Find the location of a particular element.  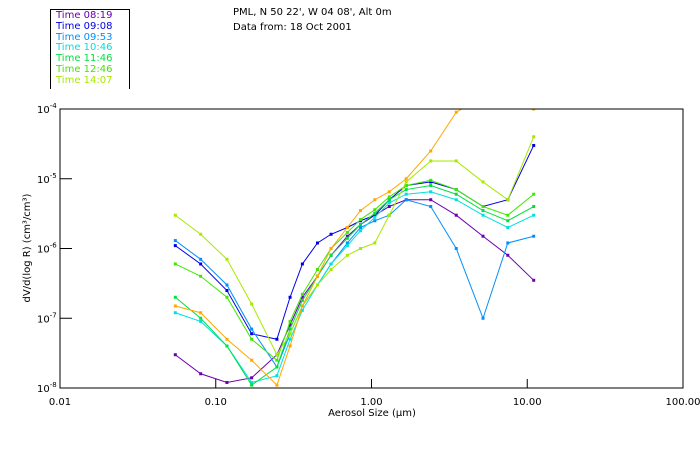

y-tick-exponent: -5 is located at coordinates (53, 176).